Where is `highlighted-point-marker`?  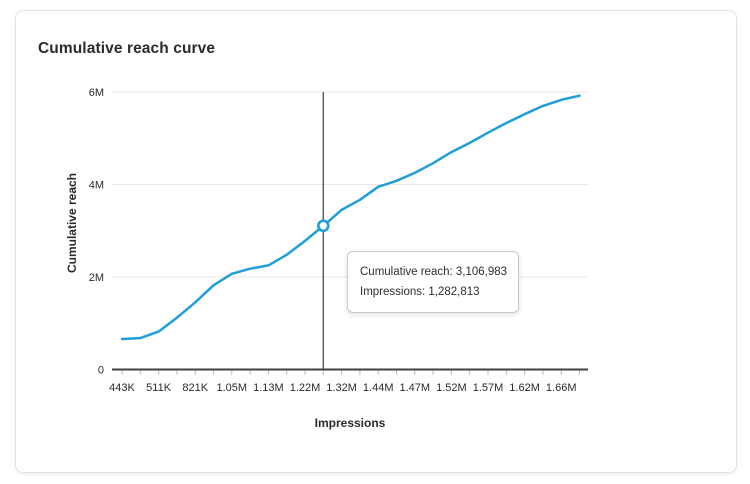 highlighted-point-marker is located at coordinates (323, 226).